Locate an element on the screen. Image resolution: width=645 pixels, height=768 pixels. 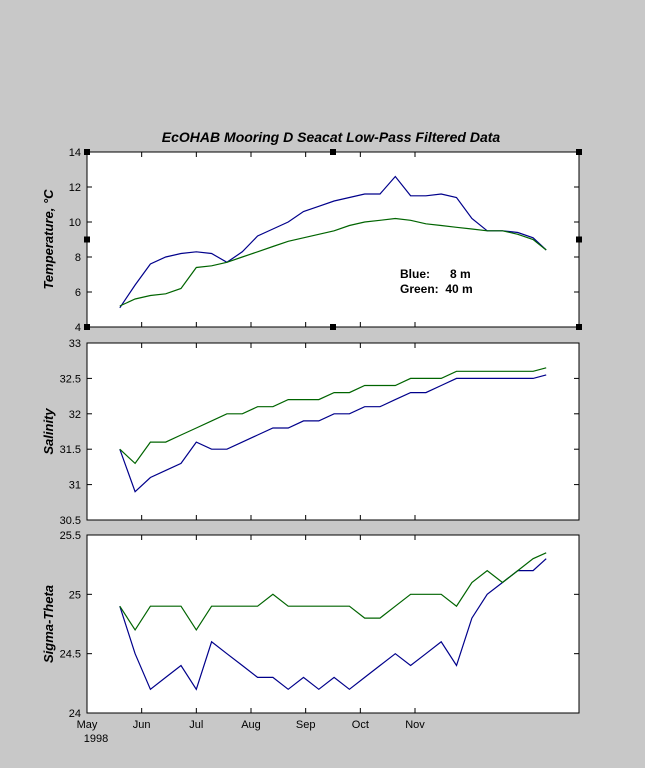
y-tick-label: 31 is located at coordinates (75, 486).